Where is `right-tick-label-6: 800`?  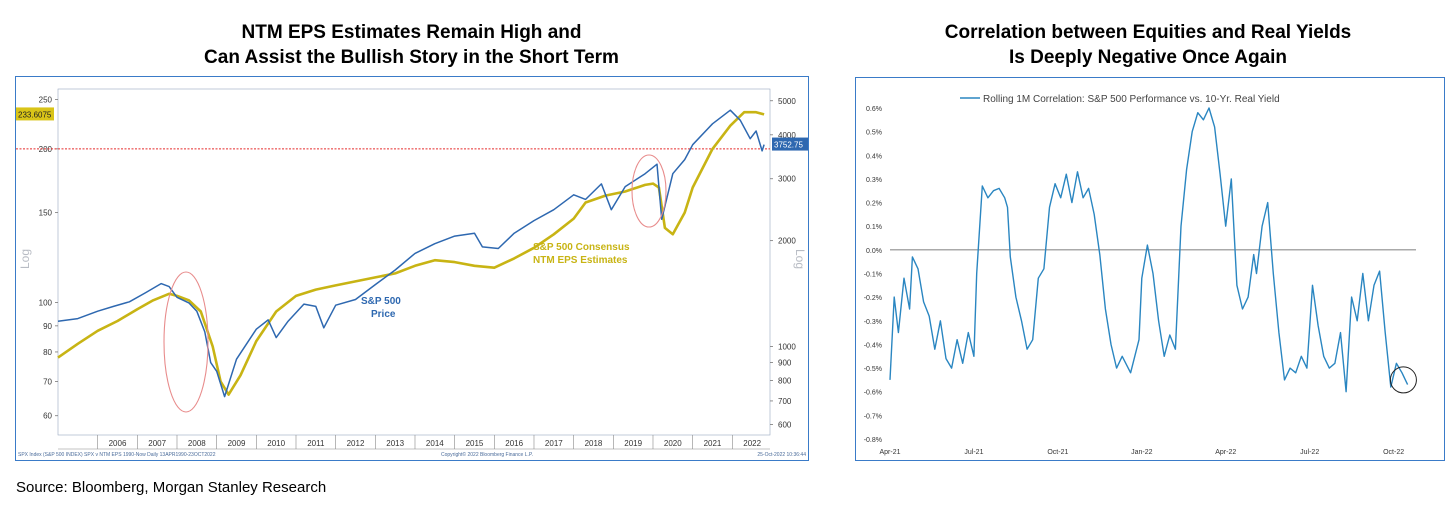 right-tick-label-6: 800 is located at coordinates (785, 381).